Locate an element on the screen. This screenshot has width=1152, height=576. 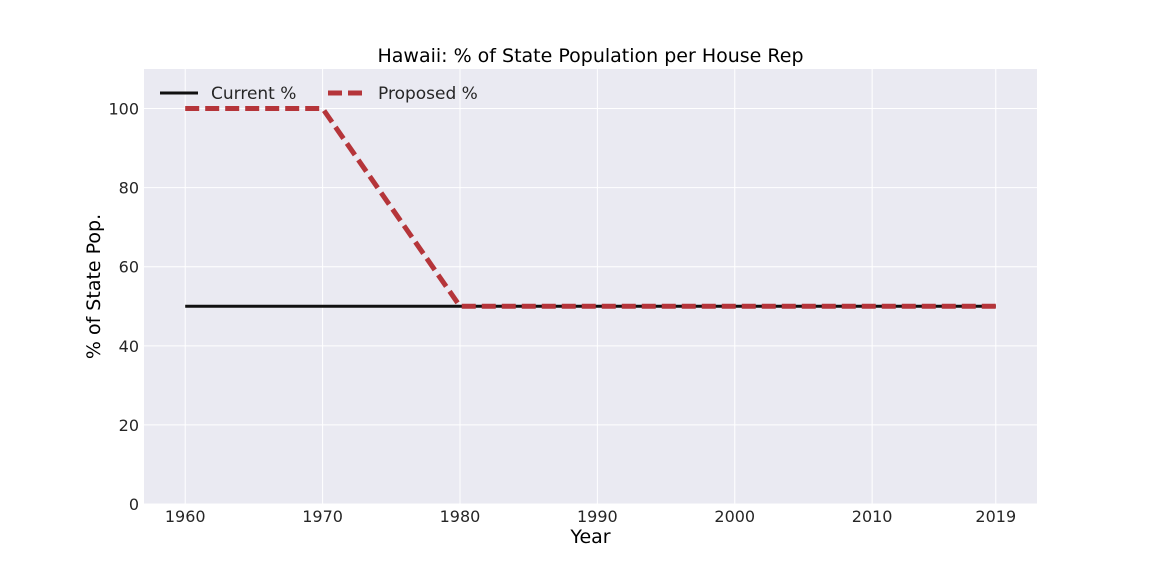
x-tick-label: 2000 is located at coordinates (734, 516).